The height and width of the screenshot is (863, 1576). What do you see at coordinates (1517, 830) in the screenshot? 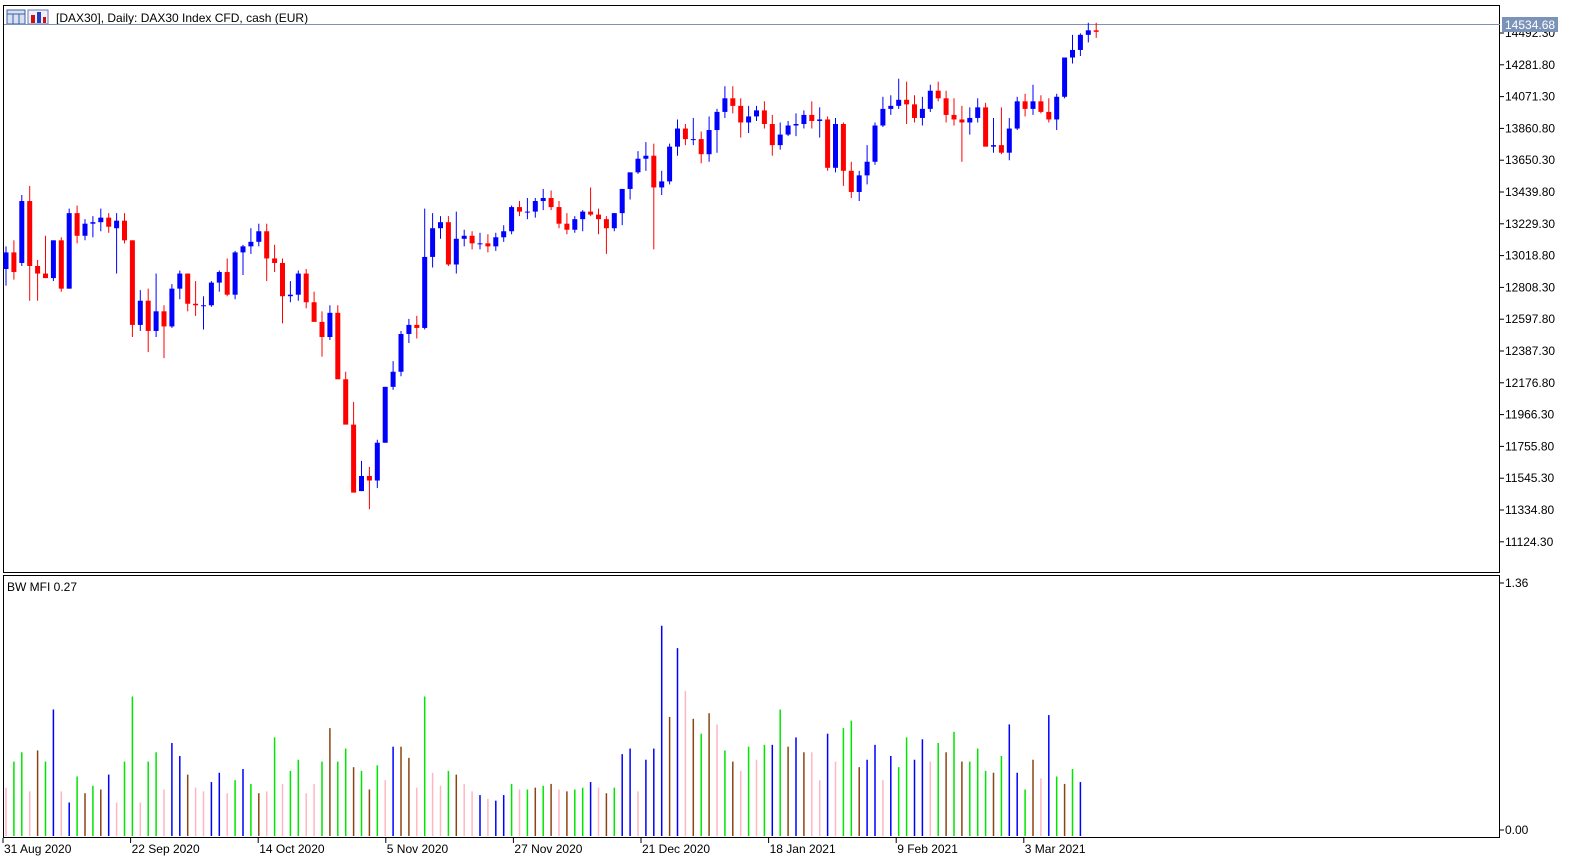
I see `indicator-axis-min: 0.00` at bounding box center [1517, 830].